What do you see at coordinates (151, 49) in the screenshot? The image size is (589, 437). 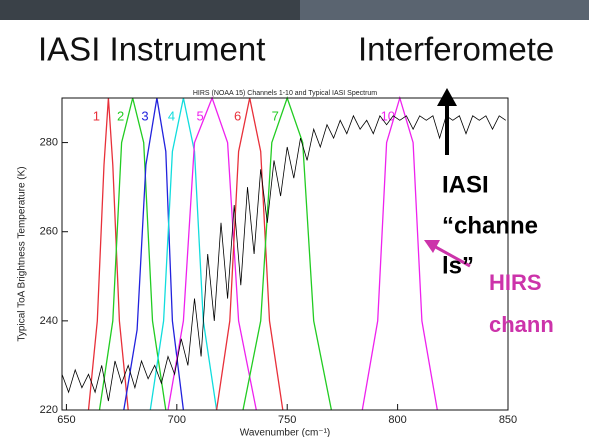 I see `slide-title: IASI Instrument` at bounding box center [151, 49].